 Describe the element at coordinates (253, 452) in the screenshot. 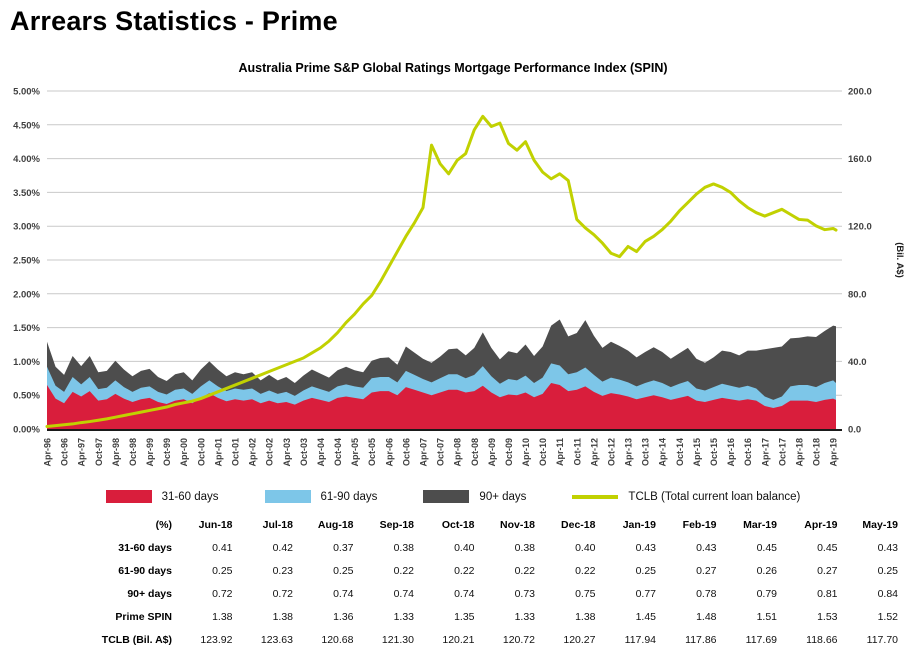

I see `x-axis-tick: Apr-02` at that location.